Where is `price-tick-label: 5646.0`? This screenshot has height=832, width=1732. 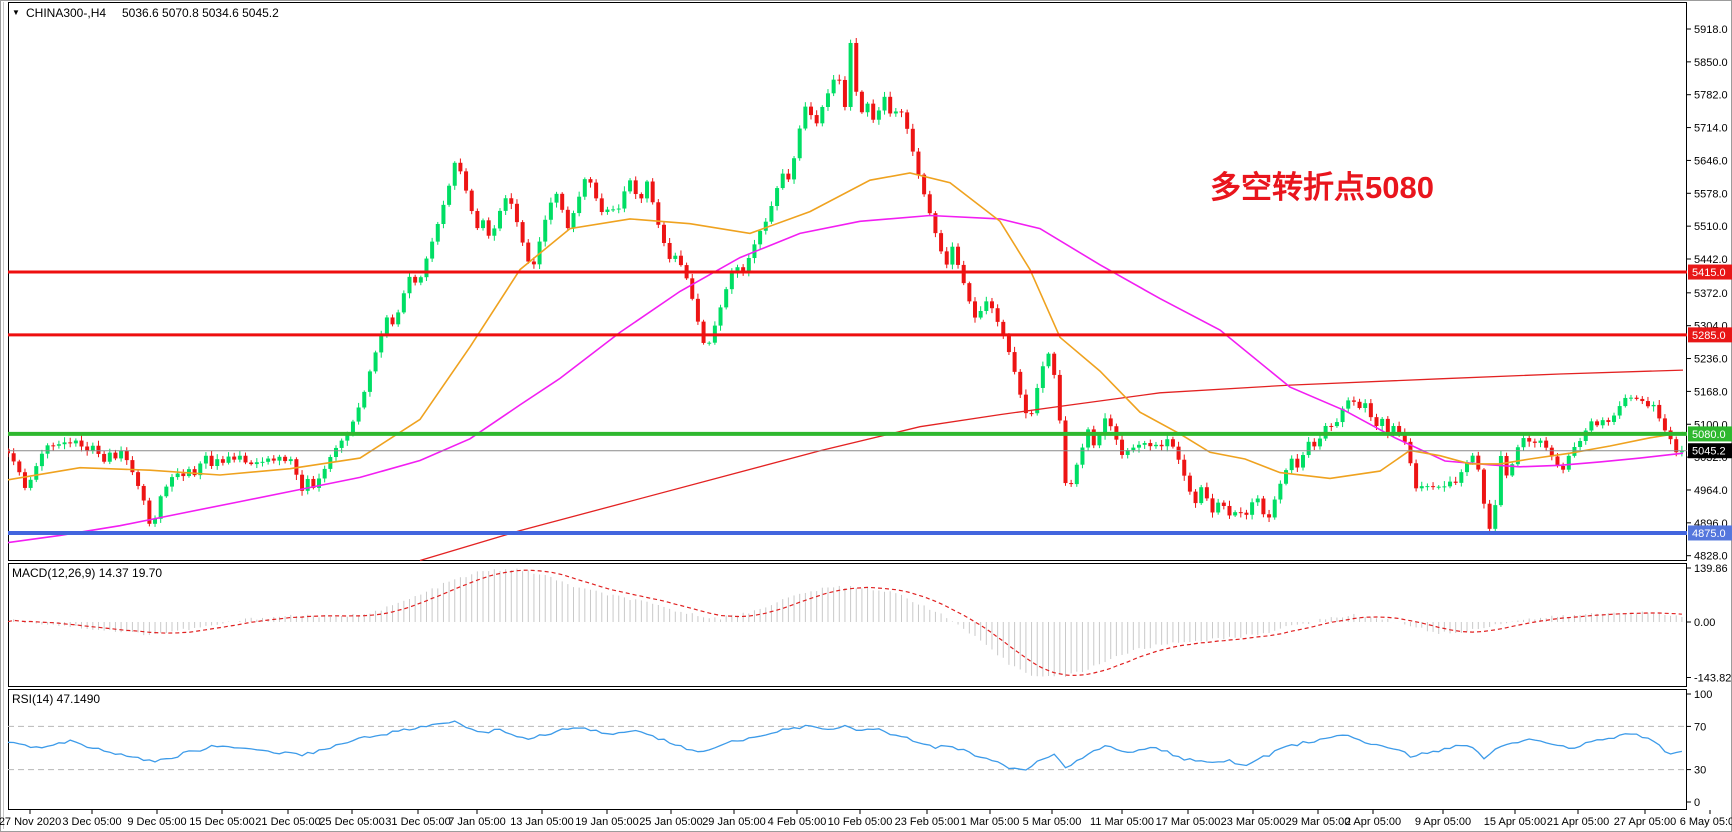 price-tick-label: 5646.0 is located at coordinates (1711, 161).